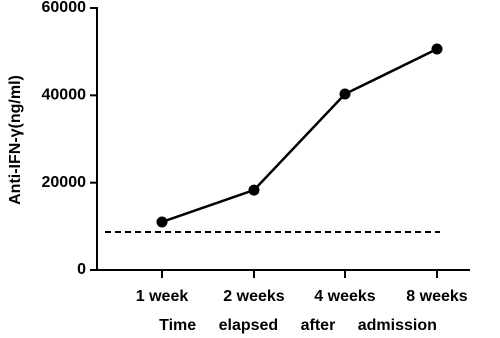  What do you see at coordinates (81, 269) in the screenshot?
I see `y-tick-label: 0` at bounding box center [81, 269].